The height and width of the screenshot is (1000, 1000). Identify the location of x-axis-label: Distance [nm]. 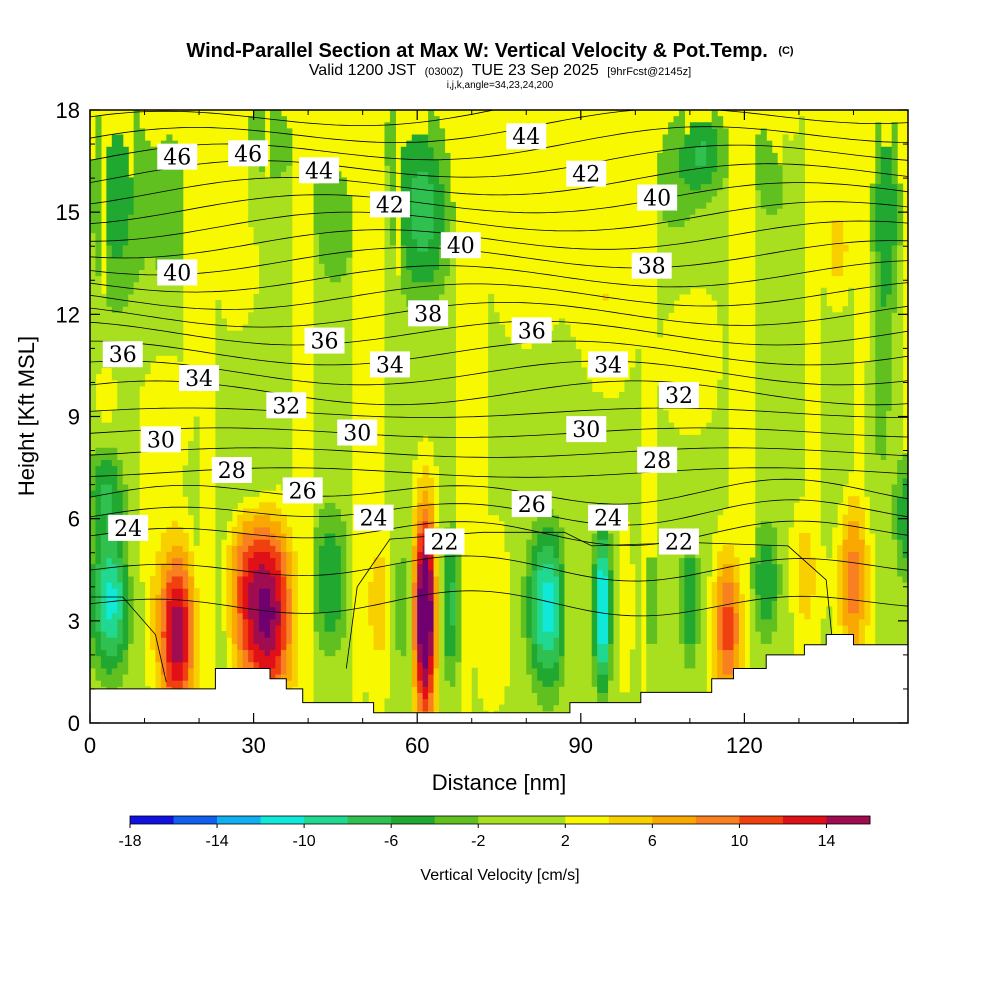
(499, 782).